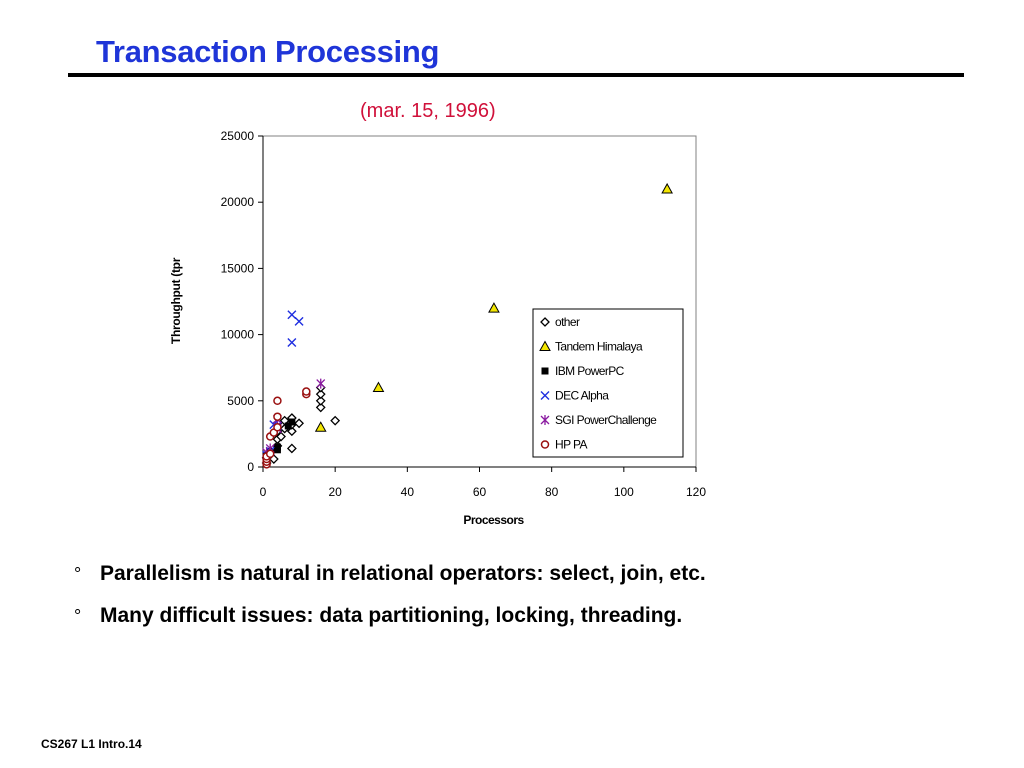  Describe the element at coordinates (480, 492) in the screenshot. I see `x-tick-label: 60` at that location.